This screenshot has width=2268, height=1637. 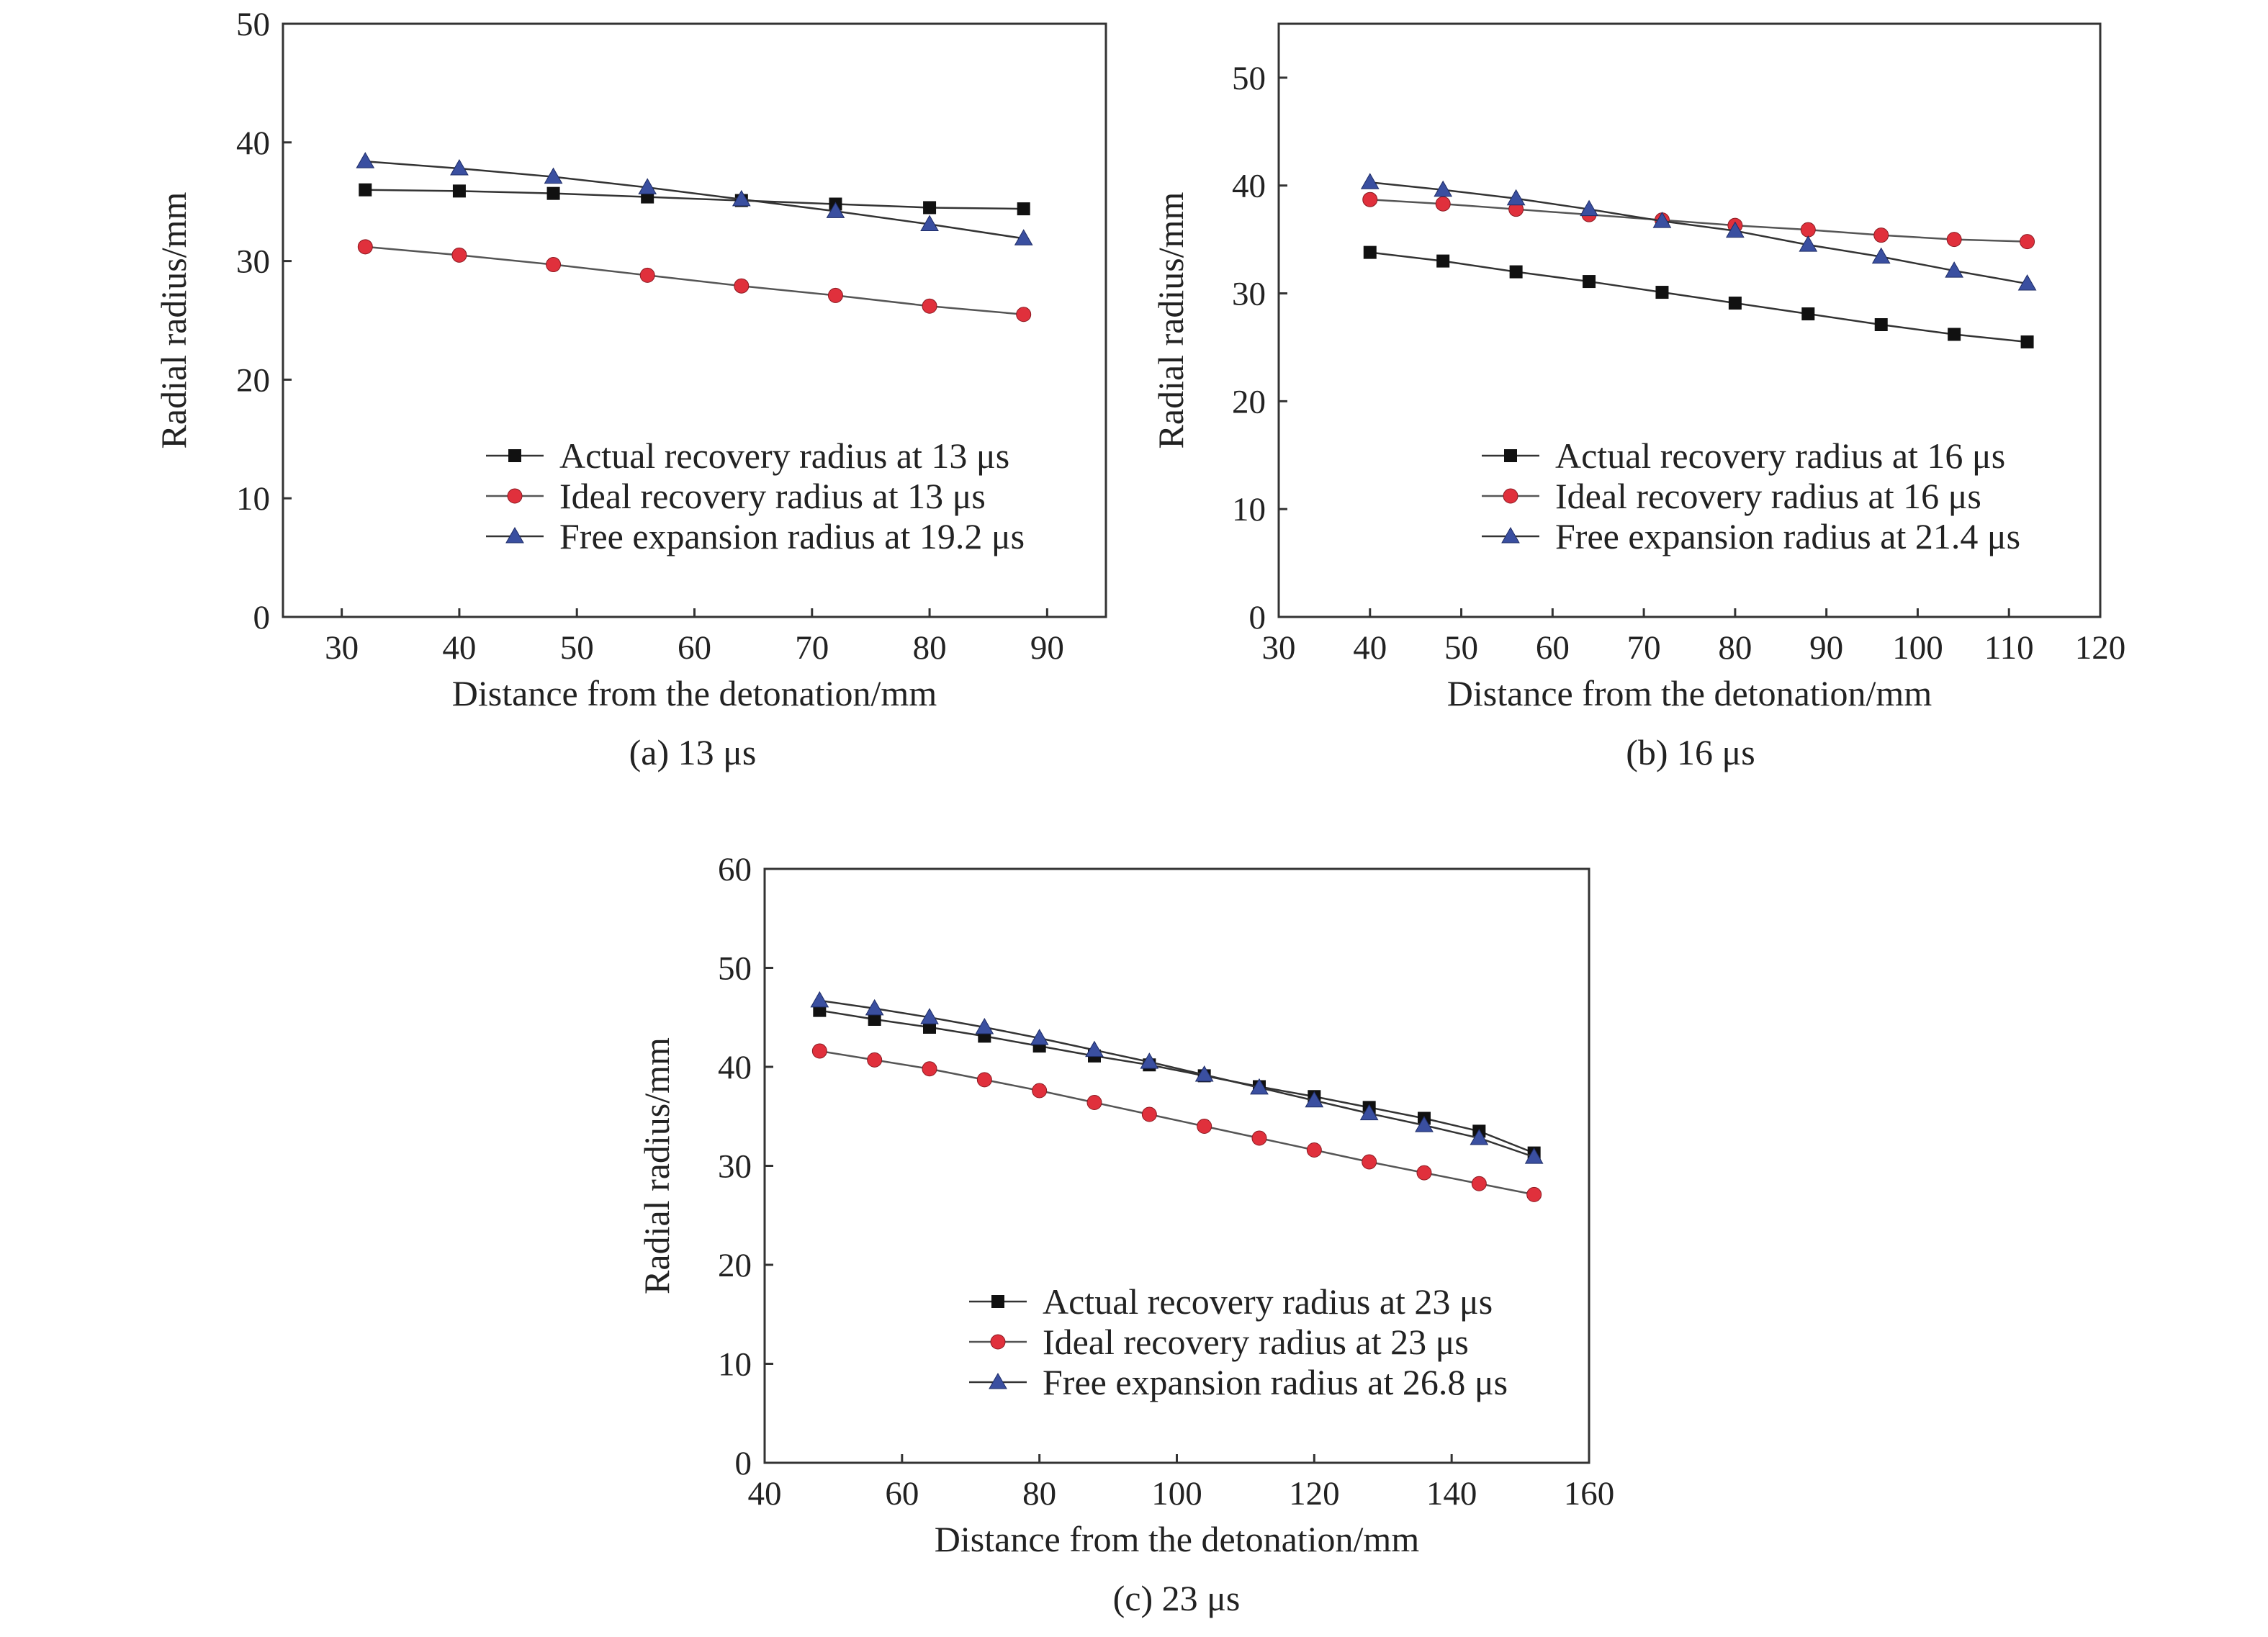 What do you see at coordinates (1689, 320) in the screenshot?
I see `plot-frame` at bounding box center [1689, 320].